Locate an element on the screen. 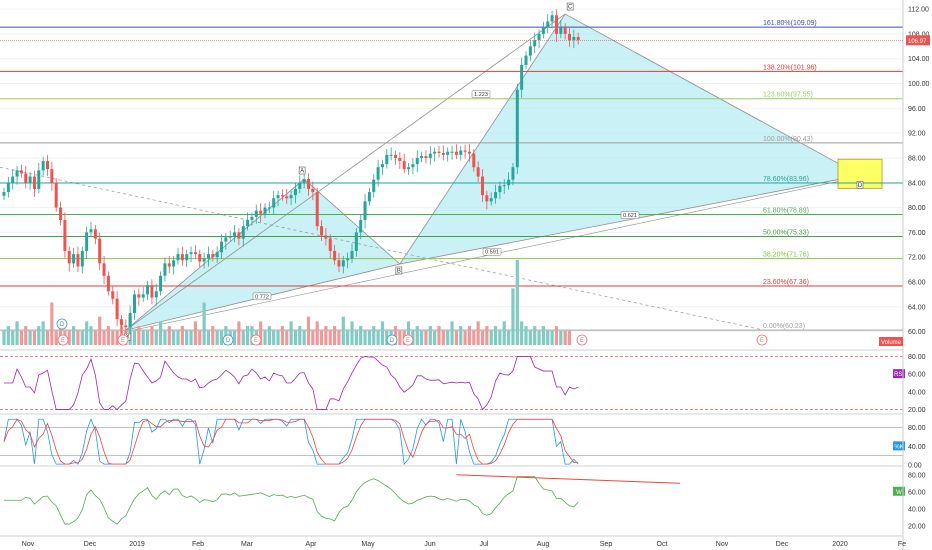 The image size is (932, 550). svg-text: 0.591 is located at coordinates (492, 253).